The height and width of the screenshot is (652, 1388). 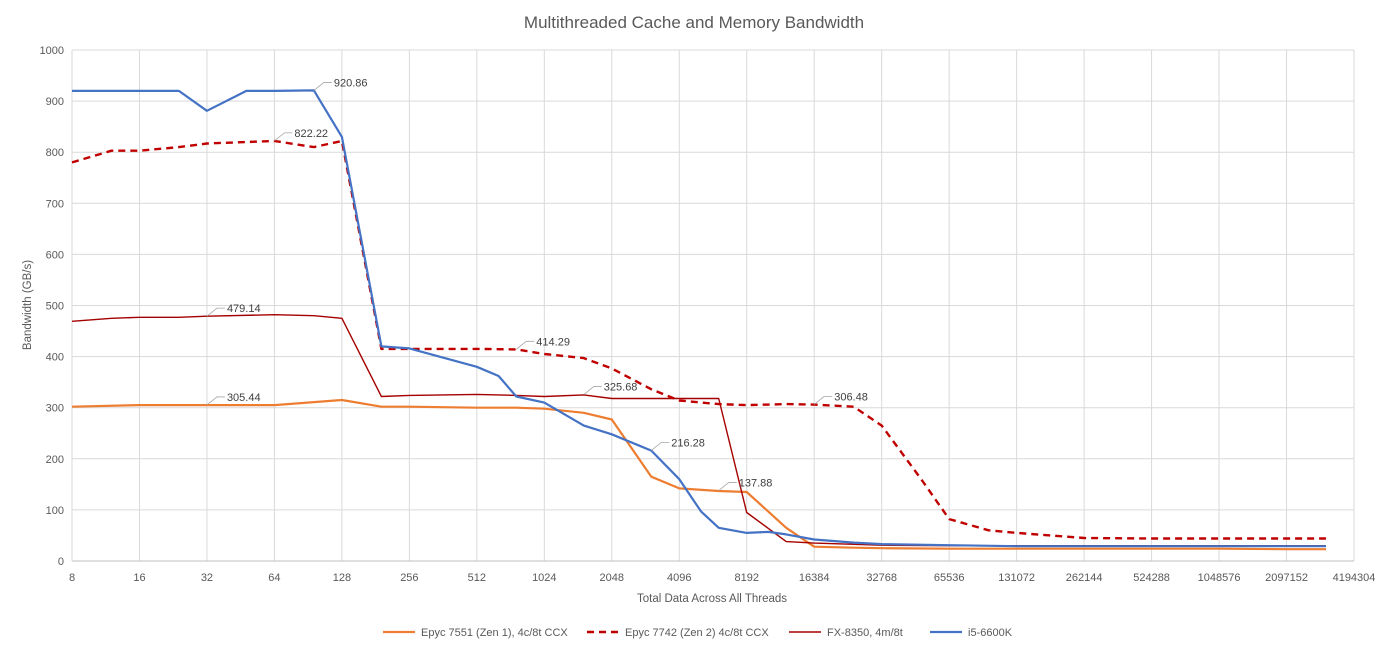 I want to click on x-tick-label: 1024, so click(x=544, y=578).